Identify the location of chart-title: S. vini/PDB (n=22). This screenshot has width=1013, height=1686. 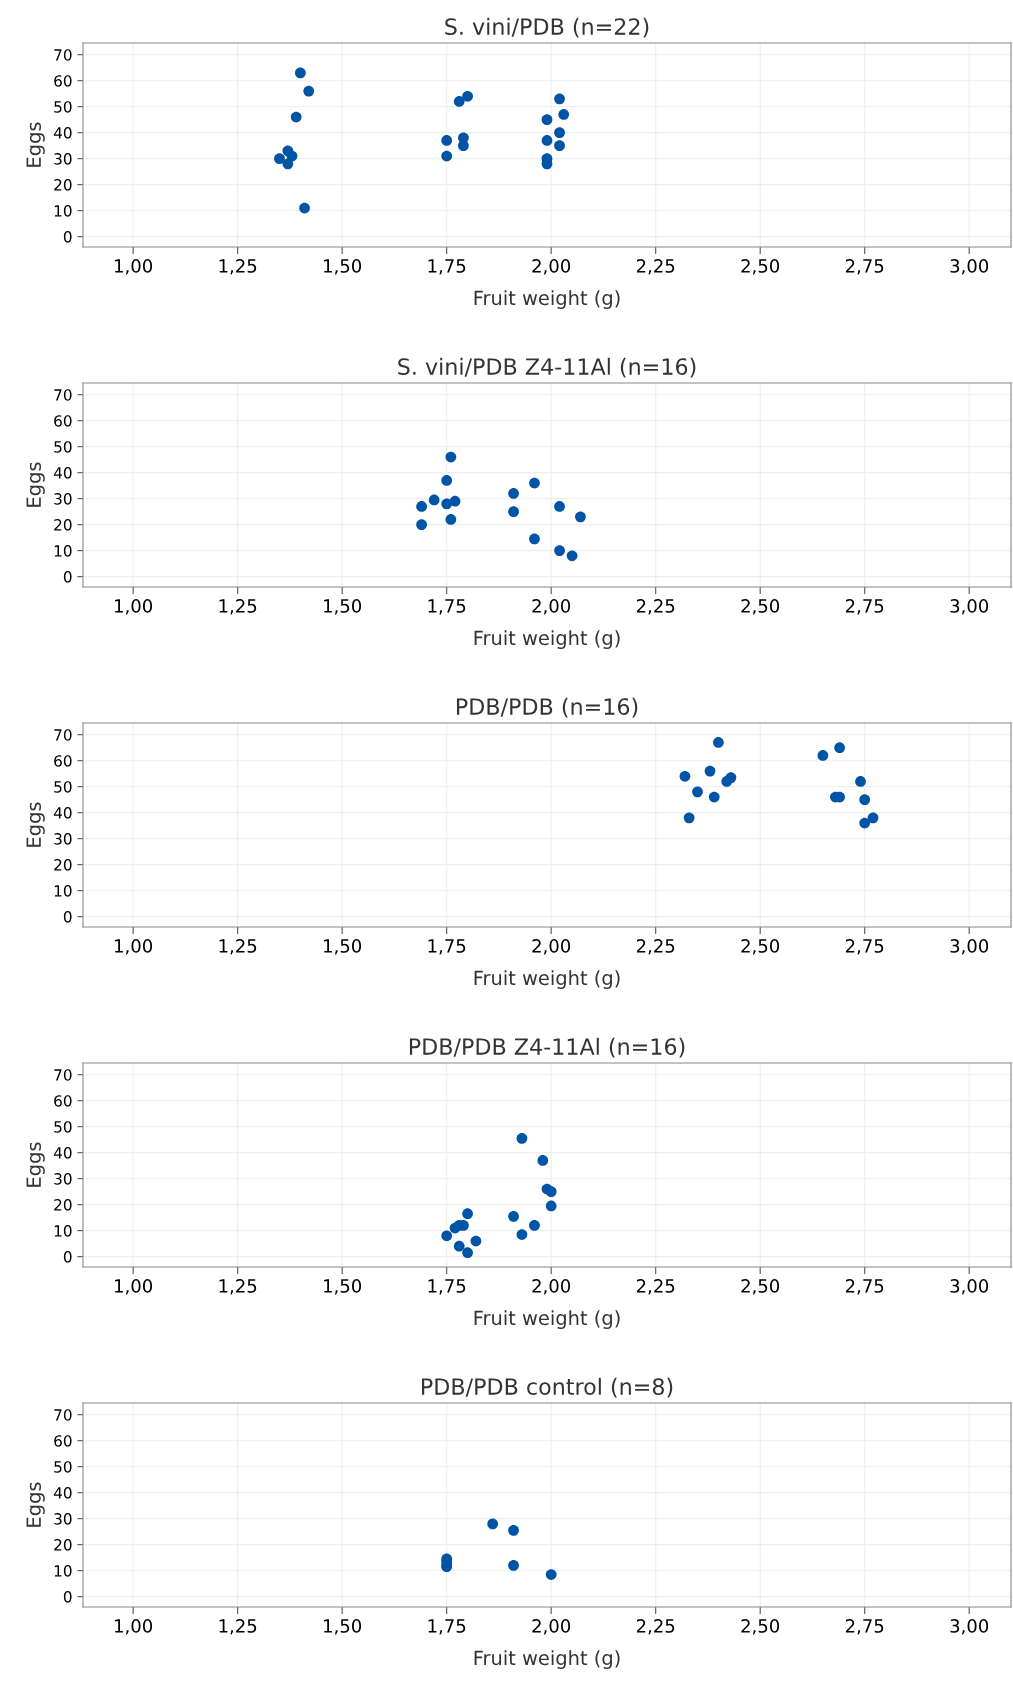
(547, 27).